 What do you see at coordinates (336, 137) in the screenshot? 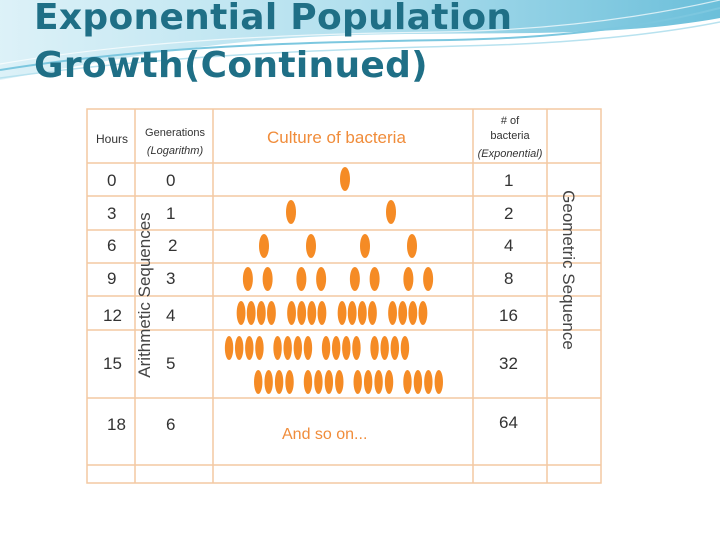
I see `header-culture: Culture of bacteria` at bounding box center [336, 137].